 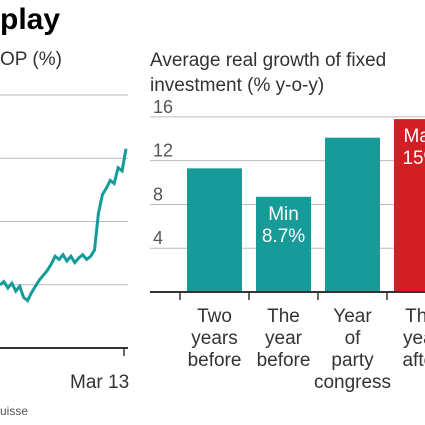 I want to click on y-tick-label: 8, so click(x=158, y=194).